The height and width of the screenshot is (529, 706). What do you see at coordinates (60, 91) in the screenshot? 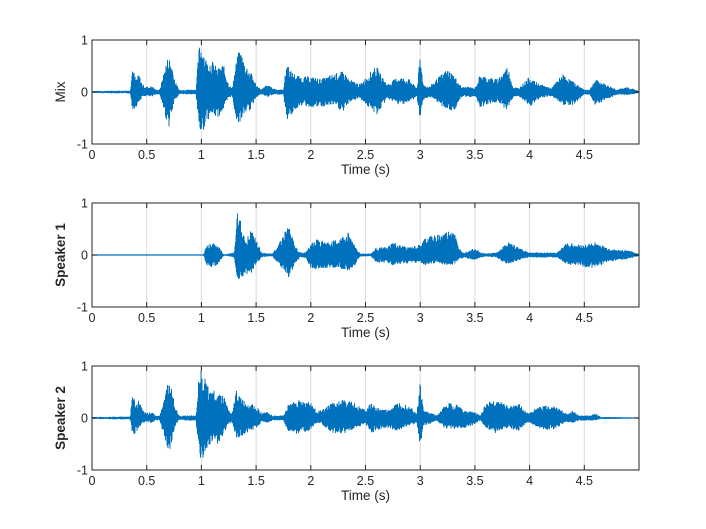
I see `y-axis-label: Mix` at bounding box center [60, 91].